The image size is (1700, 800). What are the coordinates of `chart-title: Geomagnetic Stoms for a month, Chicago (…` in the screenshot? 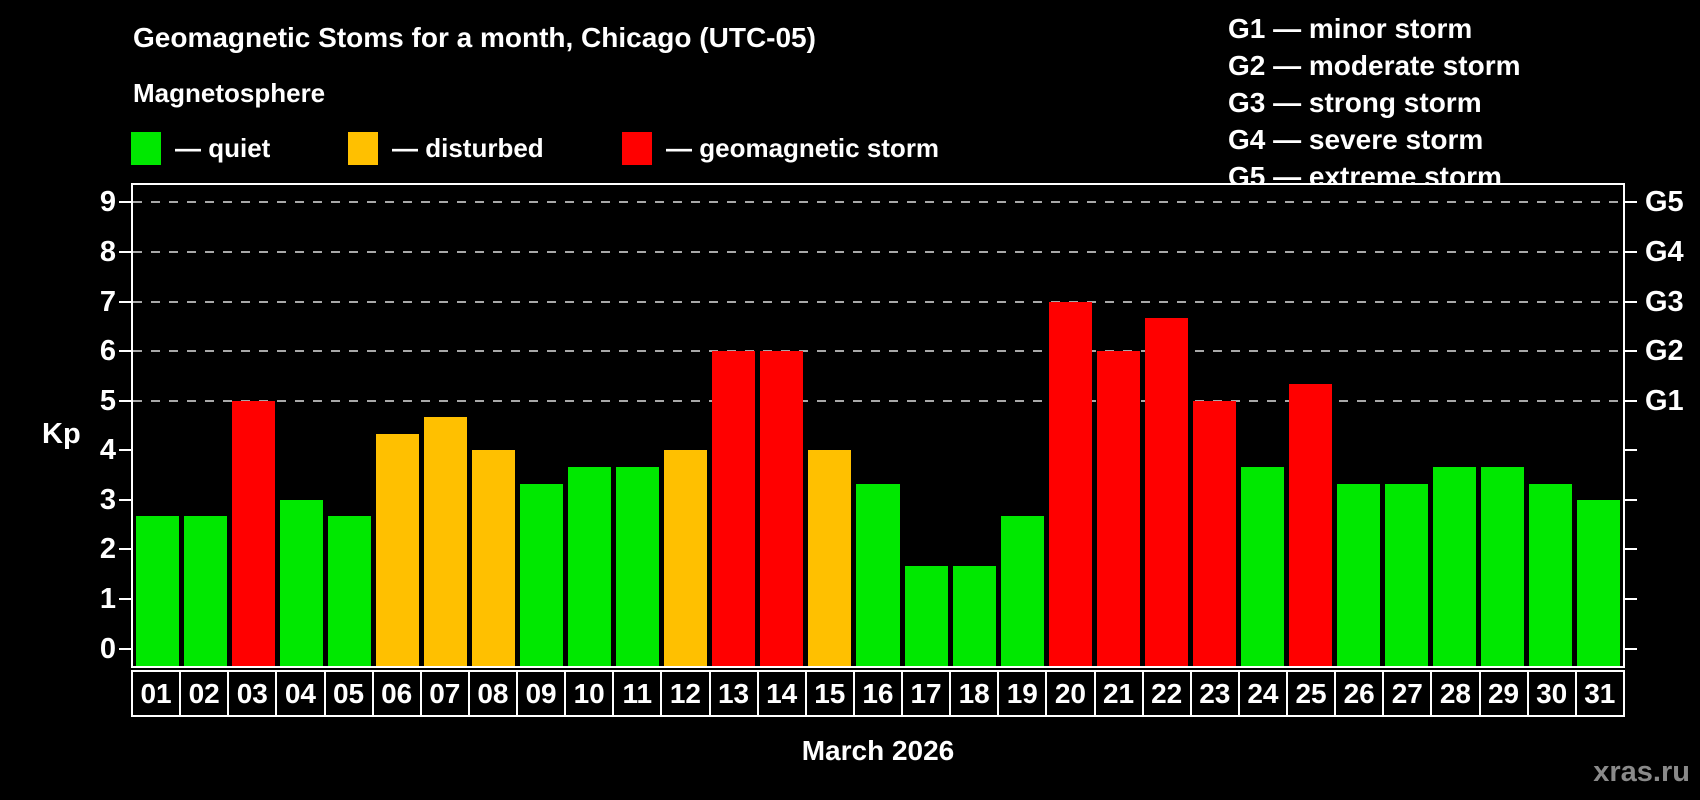 It's located at (474, 37).